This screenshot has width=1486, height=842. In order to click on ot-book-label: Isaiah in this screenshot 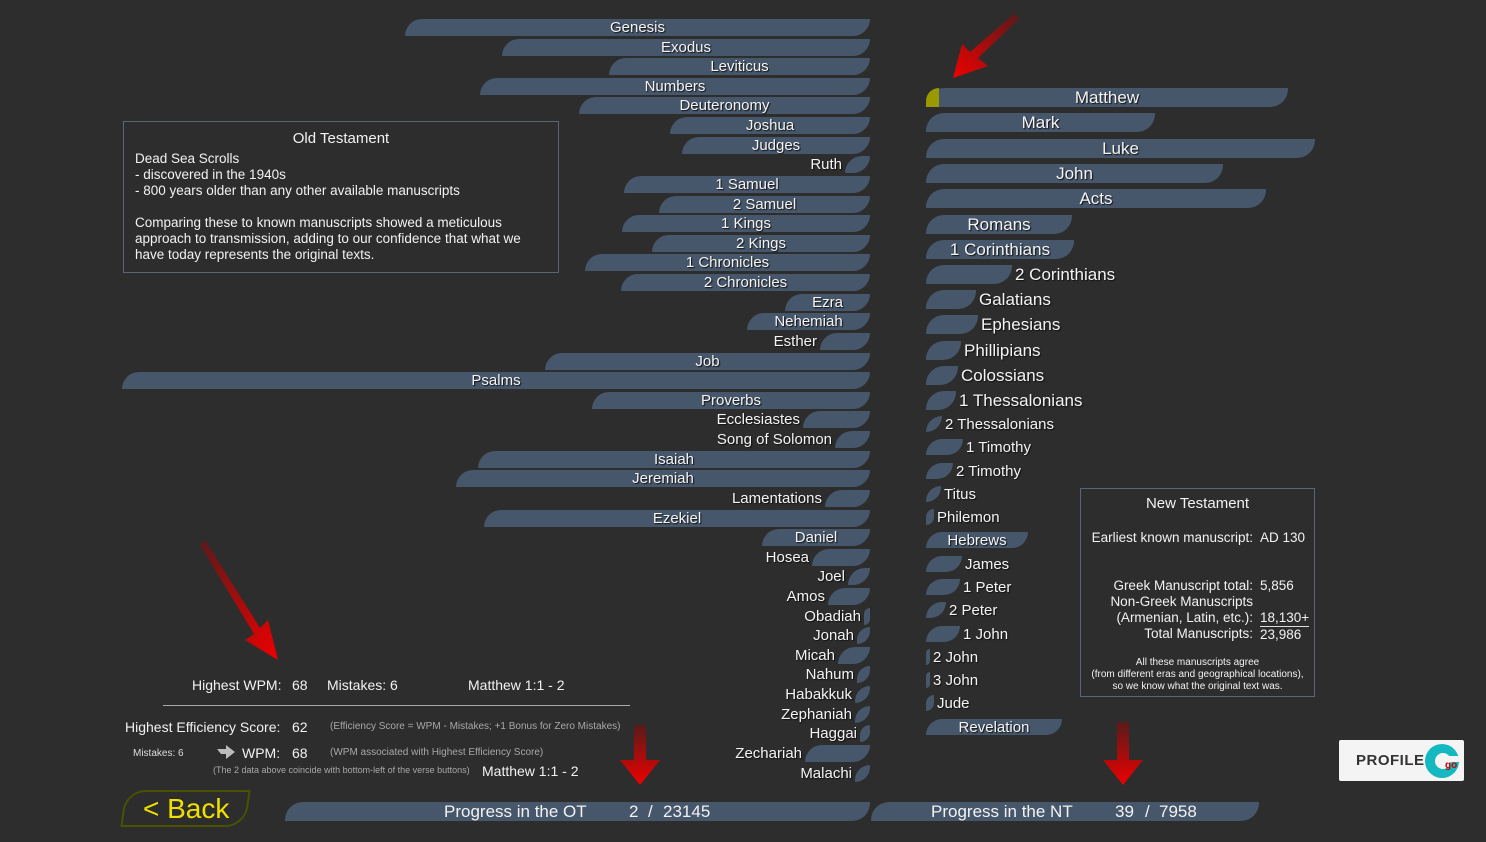, I will do `click(674, 459)`.